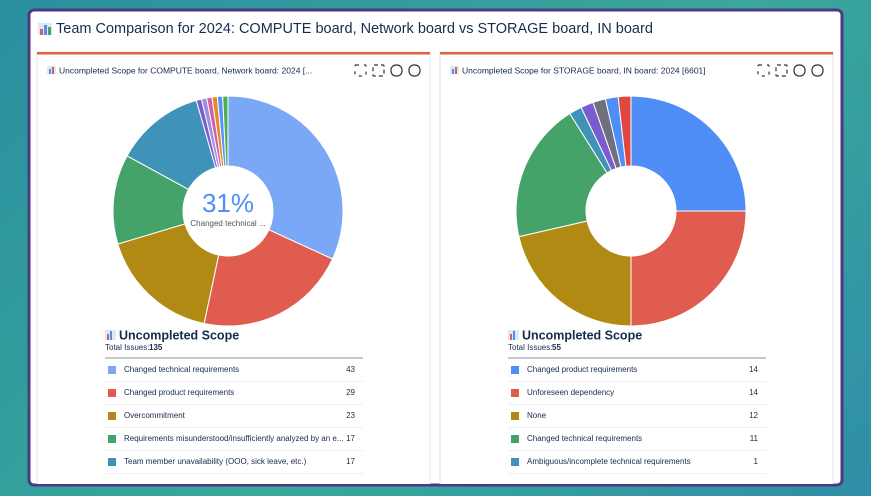 The width and height of the screenshot is (871, 496). Describe the element at coordinates (156, 347) in the screenshot. I see `total-value: 135` at that location.